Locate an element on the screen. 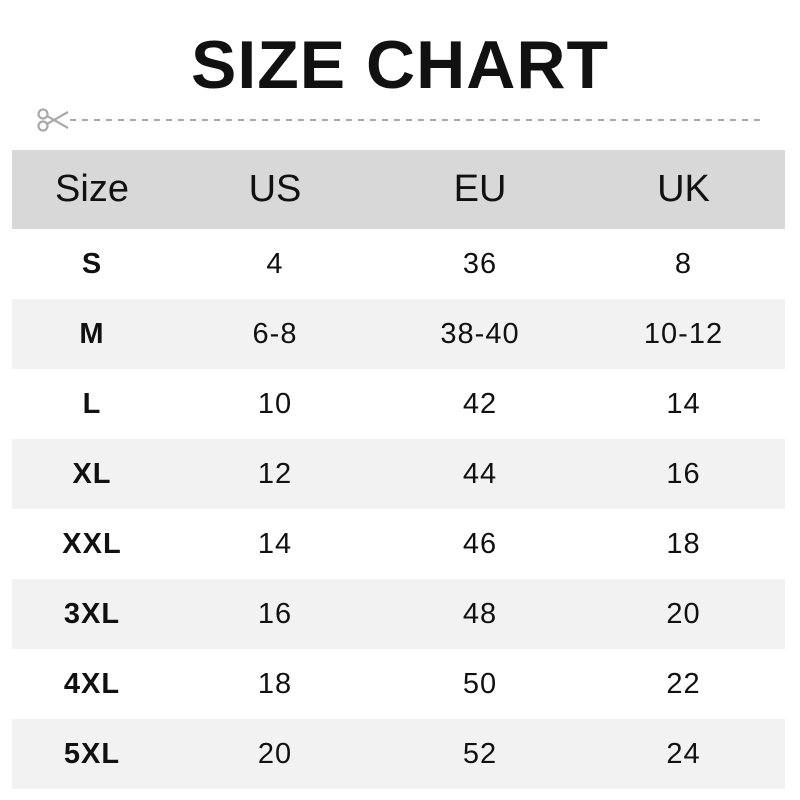 This screenshot has width=800, height=800. cell-eu: 46 is located at coordinates (480, 543).